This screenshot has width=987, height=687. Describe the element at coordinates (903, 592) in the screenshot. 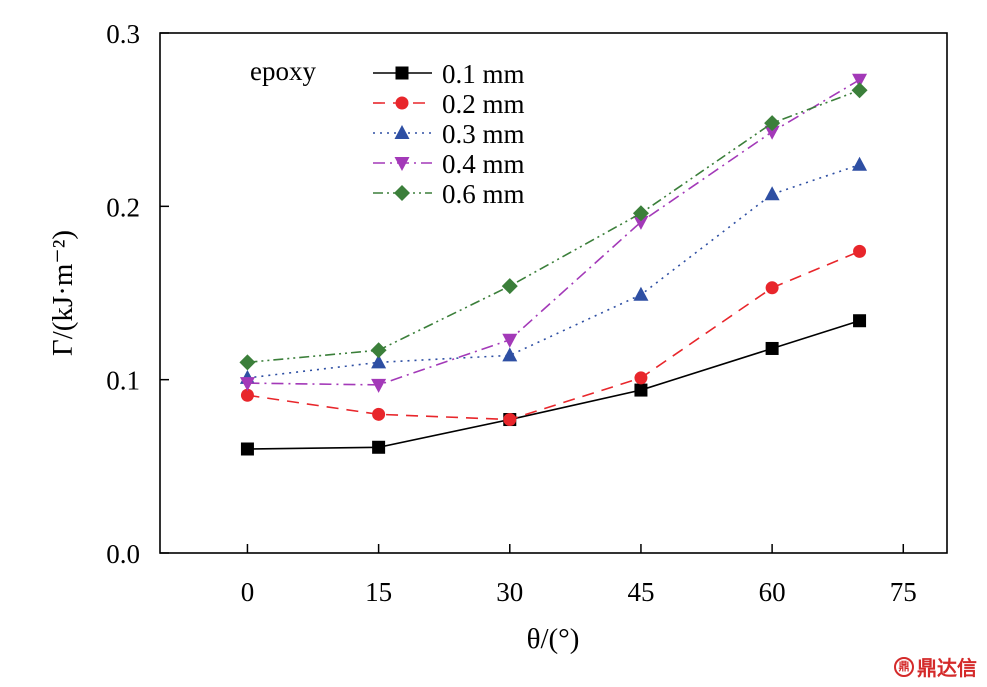

I see `x-tick-label: 75` at that location.